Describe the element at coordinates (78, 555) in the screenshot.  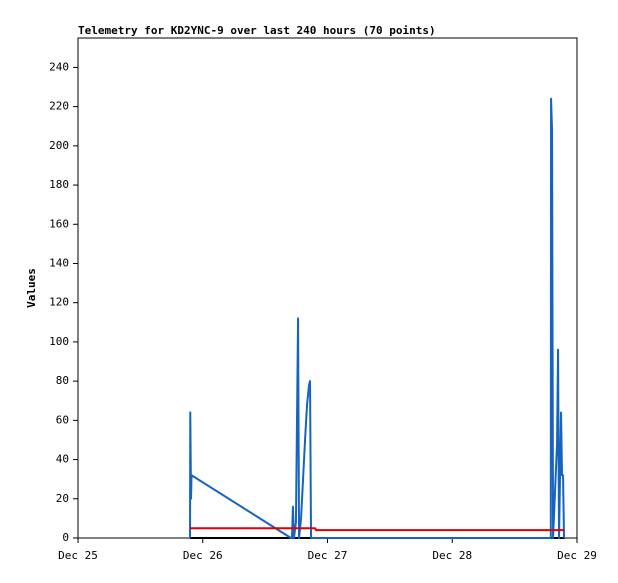
I see `x-tick-label: Dec 25` at that location.